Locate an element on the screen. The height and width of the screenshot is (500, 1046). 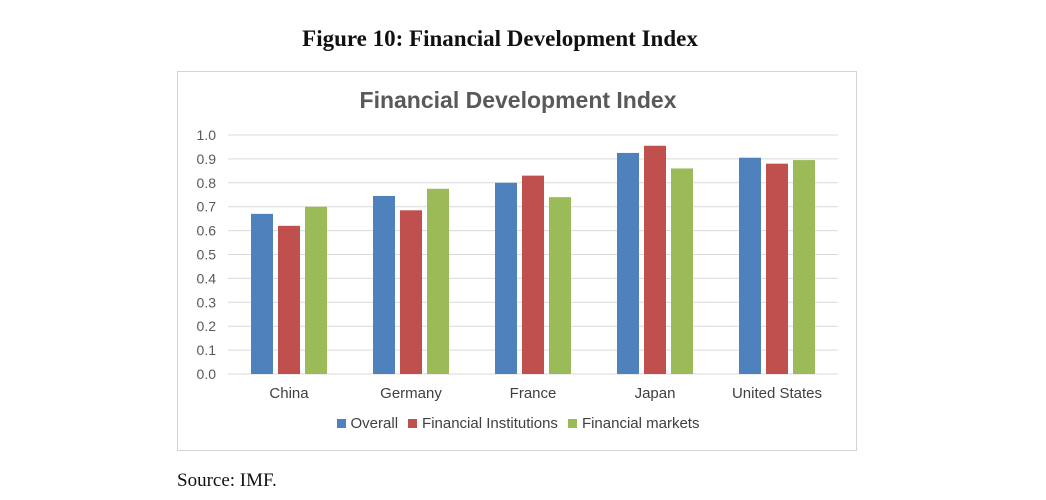
legend-label: Overall is located at coordinates (374, 423).